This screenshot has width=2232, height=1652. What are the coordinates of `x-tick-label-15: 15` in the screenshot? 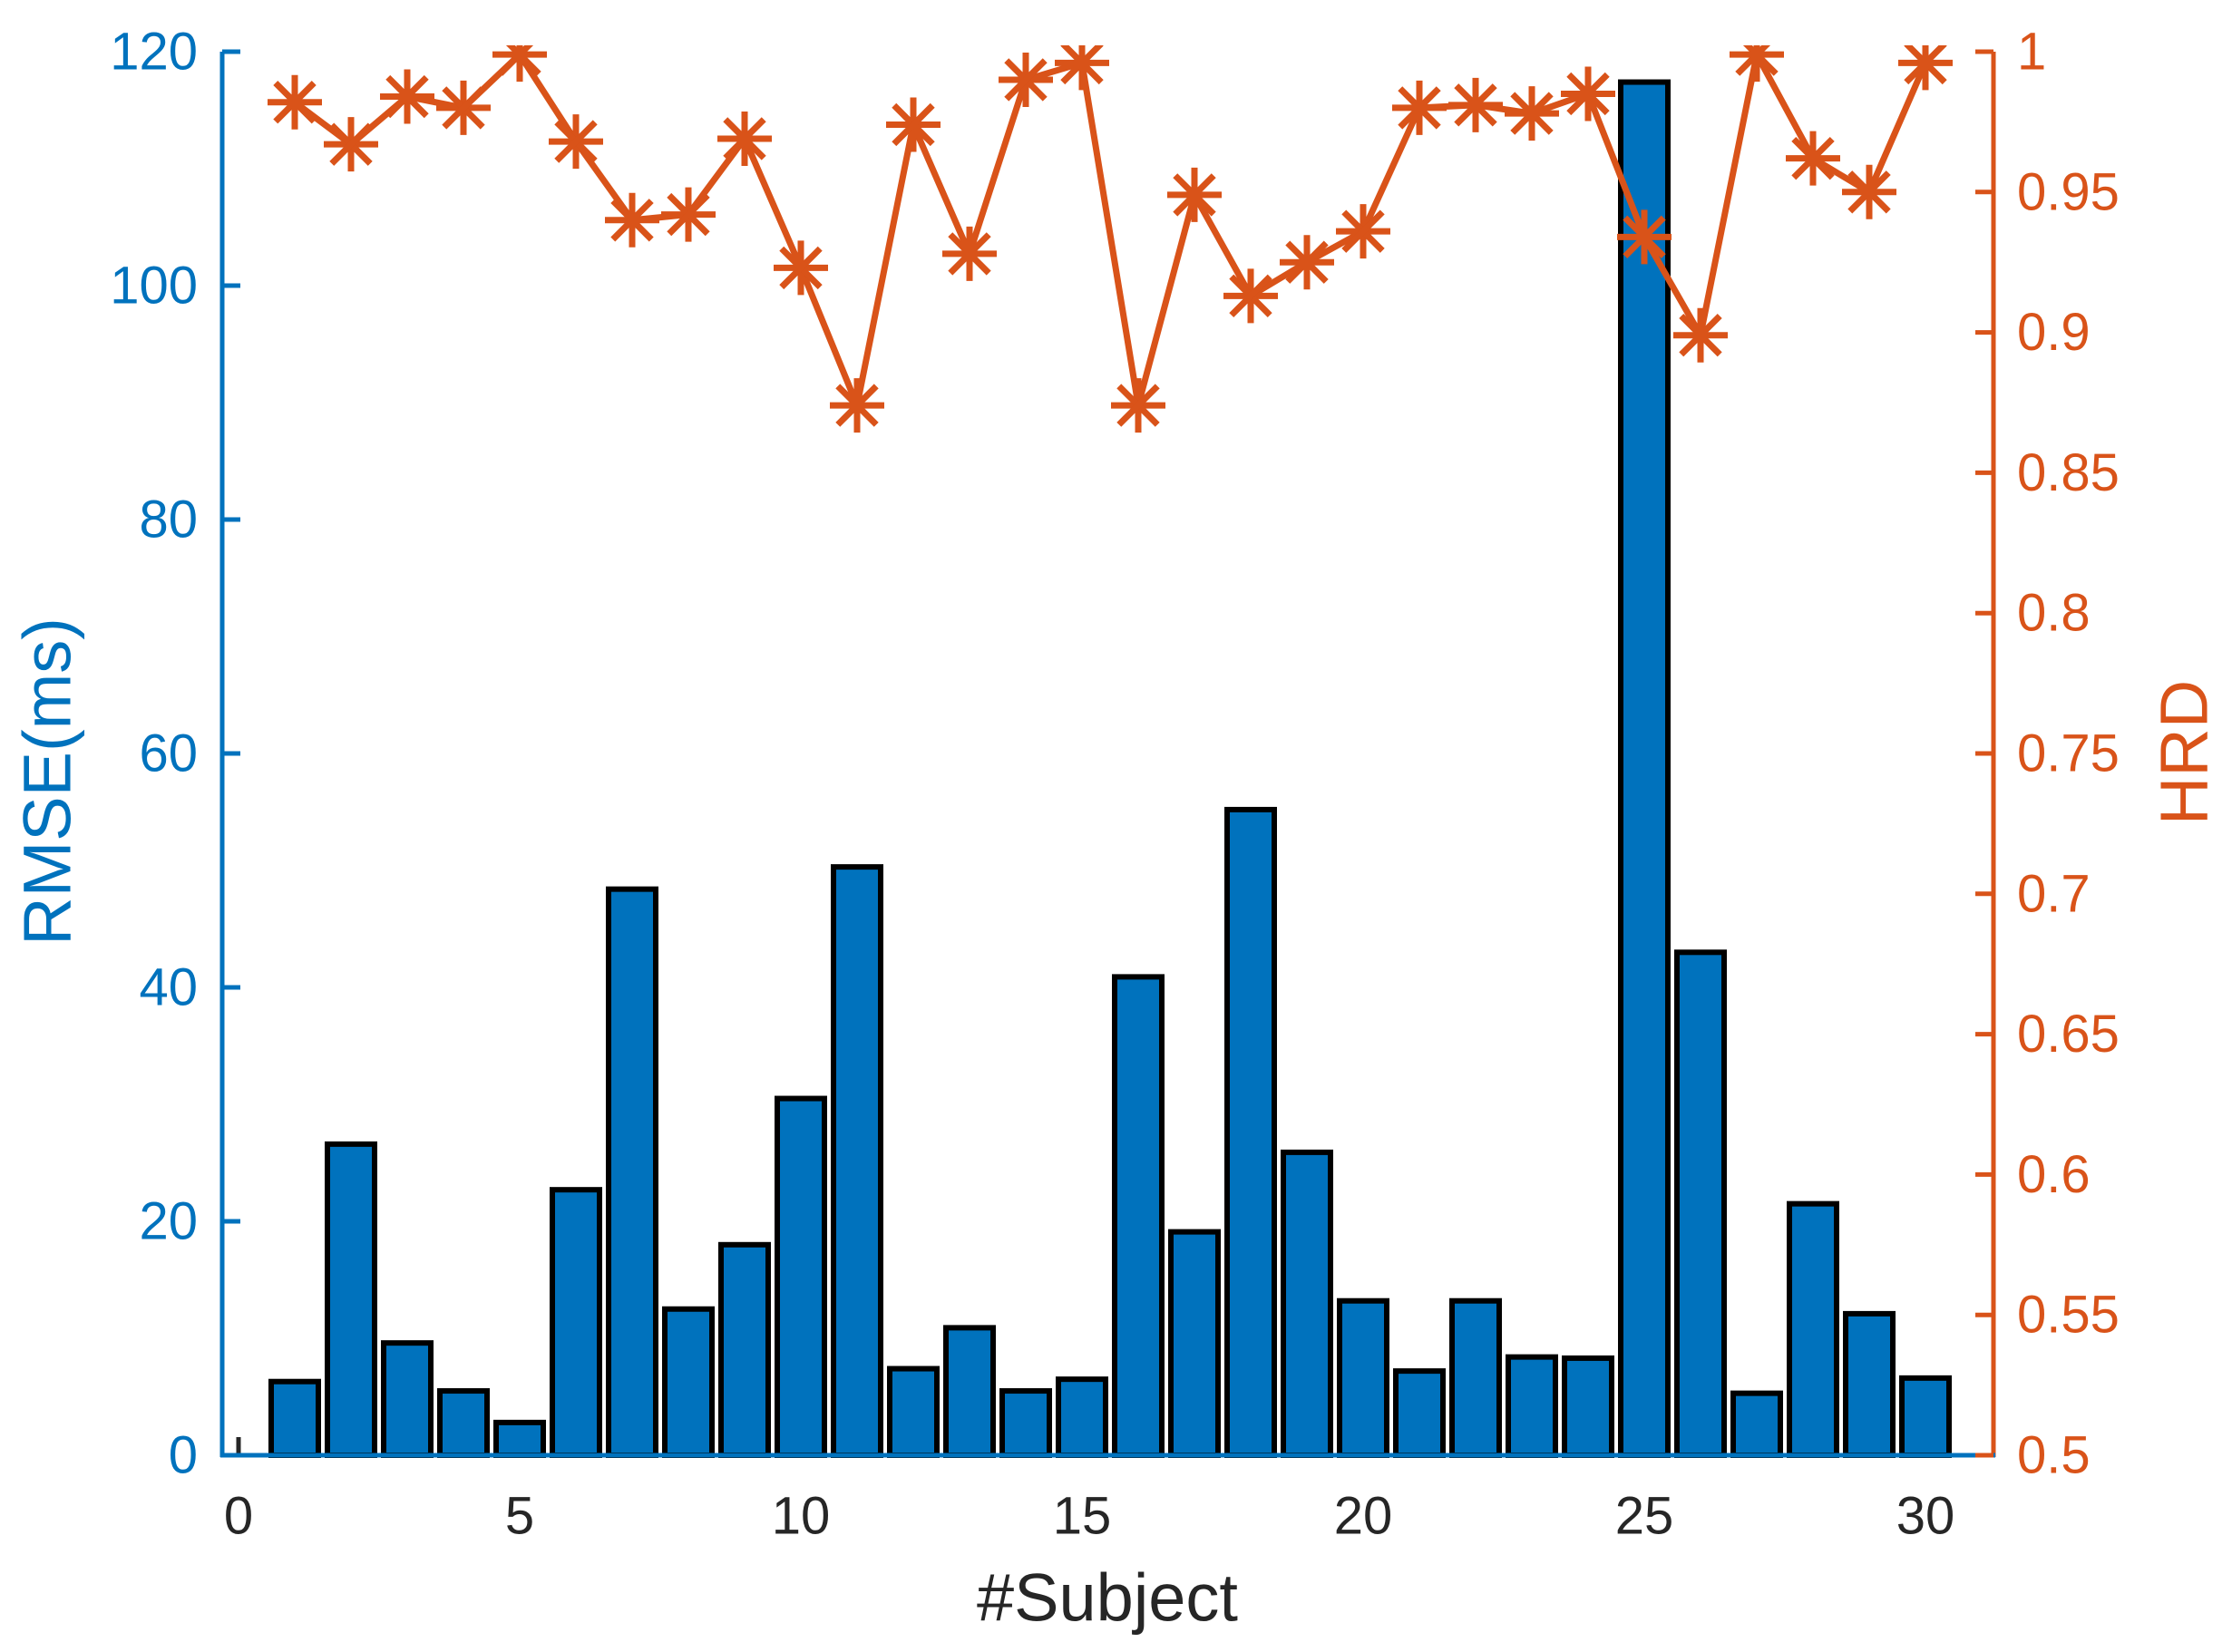 It's located at (1082, 1517).